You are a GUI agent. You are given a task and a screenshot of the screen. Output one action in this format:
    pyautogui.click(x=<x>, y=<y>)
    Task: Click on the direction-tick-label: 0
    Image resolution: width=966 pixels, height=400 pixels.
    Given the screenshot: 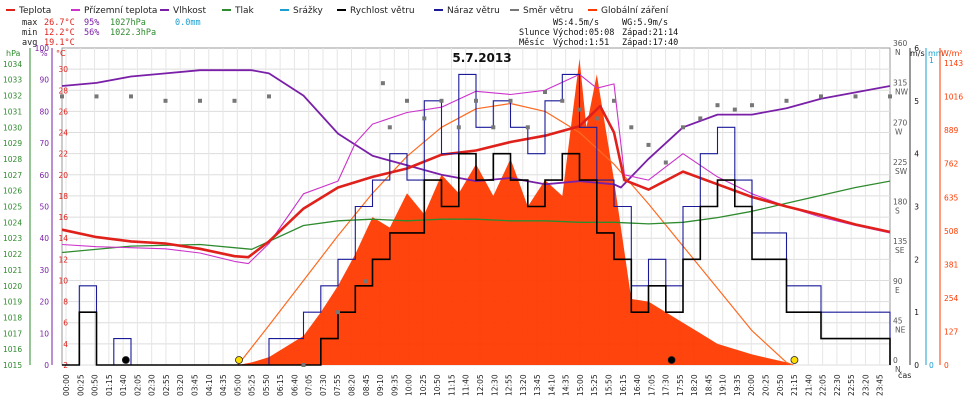 What is the action you would take?
    pyautogui.click(x=895, y=360)
    